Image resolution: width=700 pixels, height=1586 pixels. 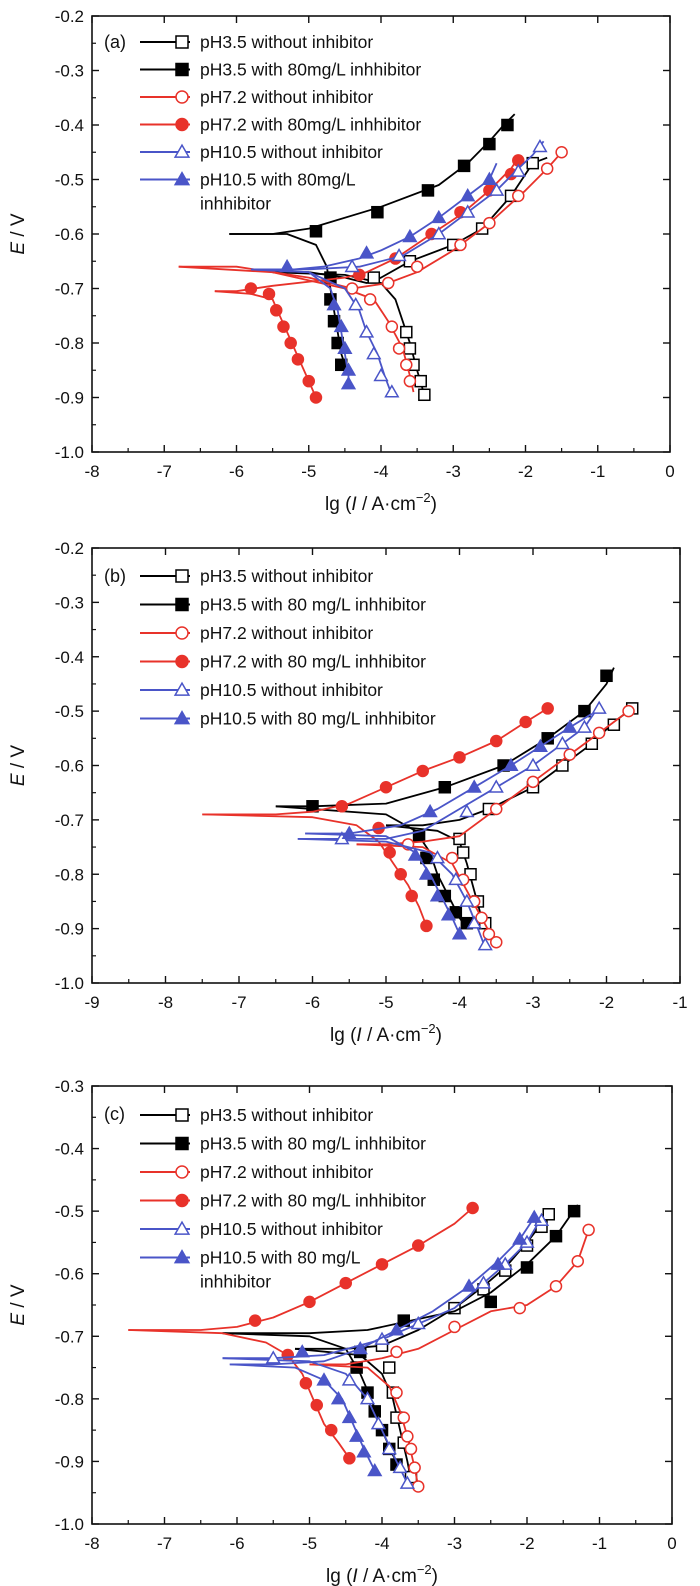 I want to click on y-tick-label: -0.4, so click(x=69, y=657).